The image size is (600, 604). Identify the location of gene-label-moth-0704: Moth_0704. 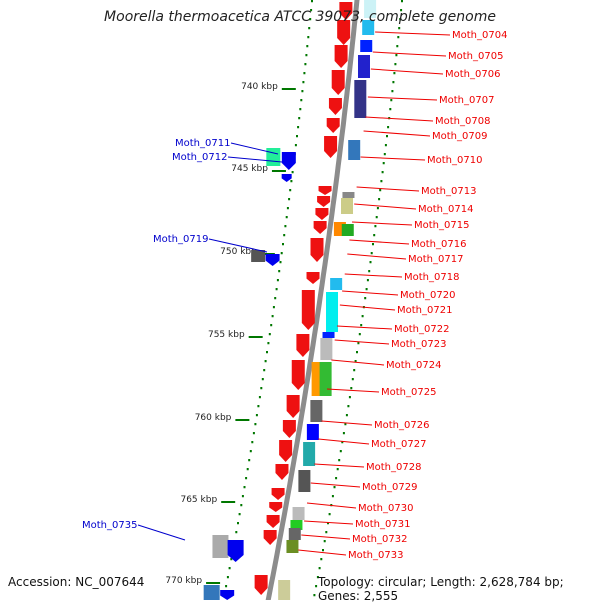
(479, 35).